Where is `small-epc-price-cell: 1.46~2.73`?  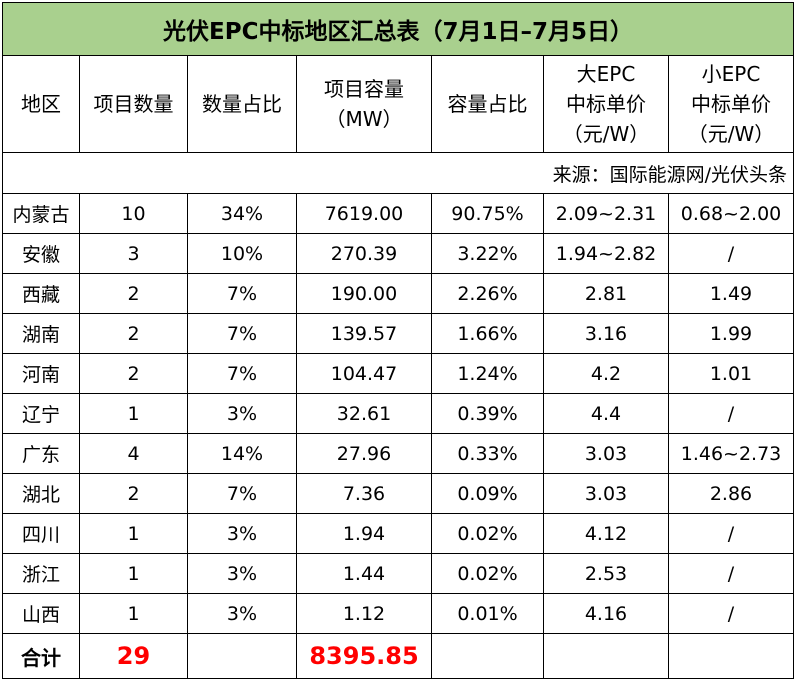 small-epc-price-cell: 1.46~2.73 is located at coordinates (731, 453).